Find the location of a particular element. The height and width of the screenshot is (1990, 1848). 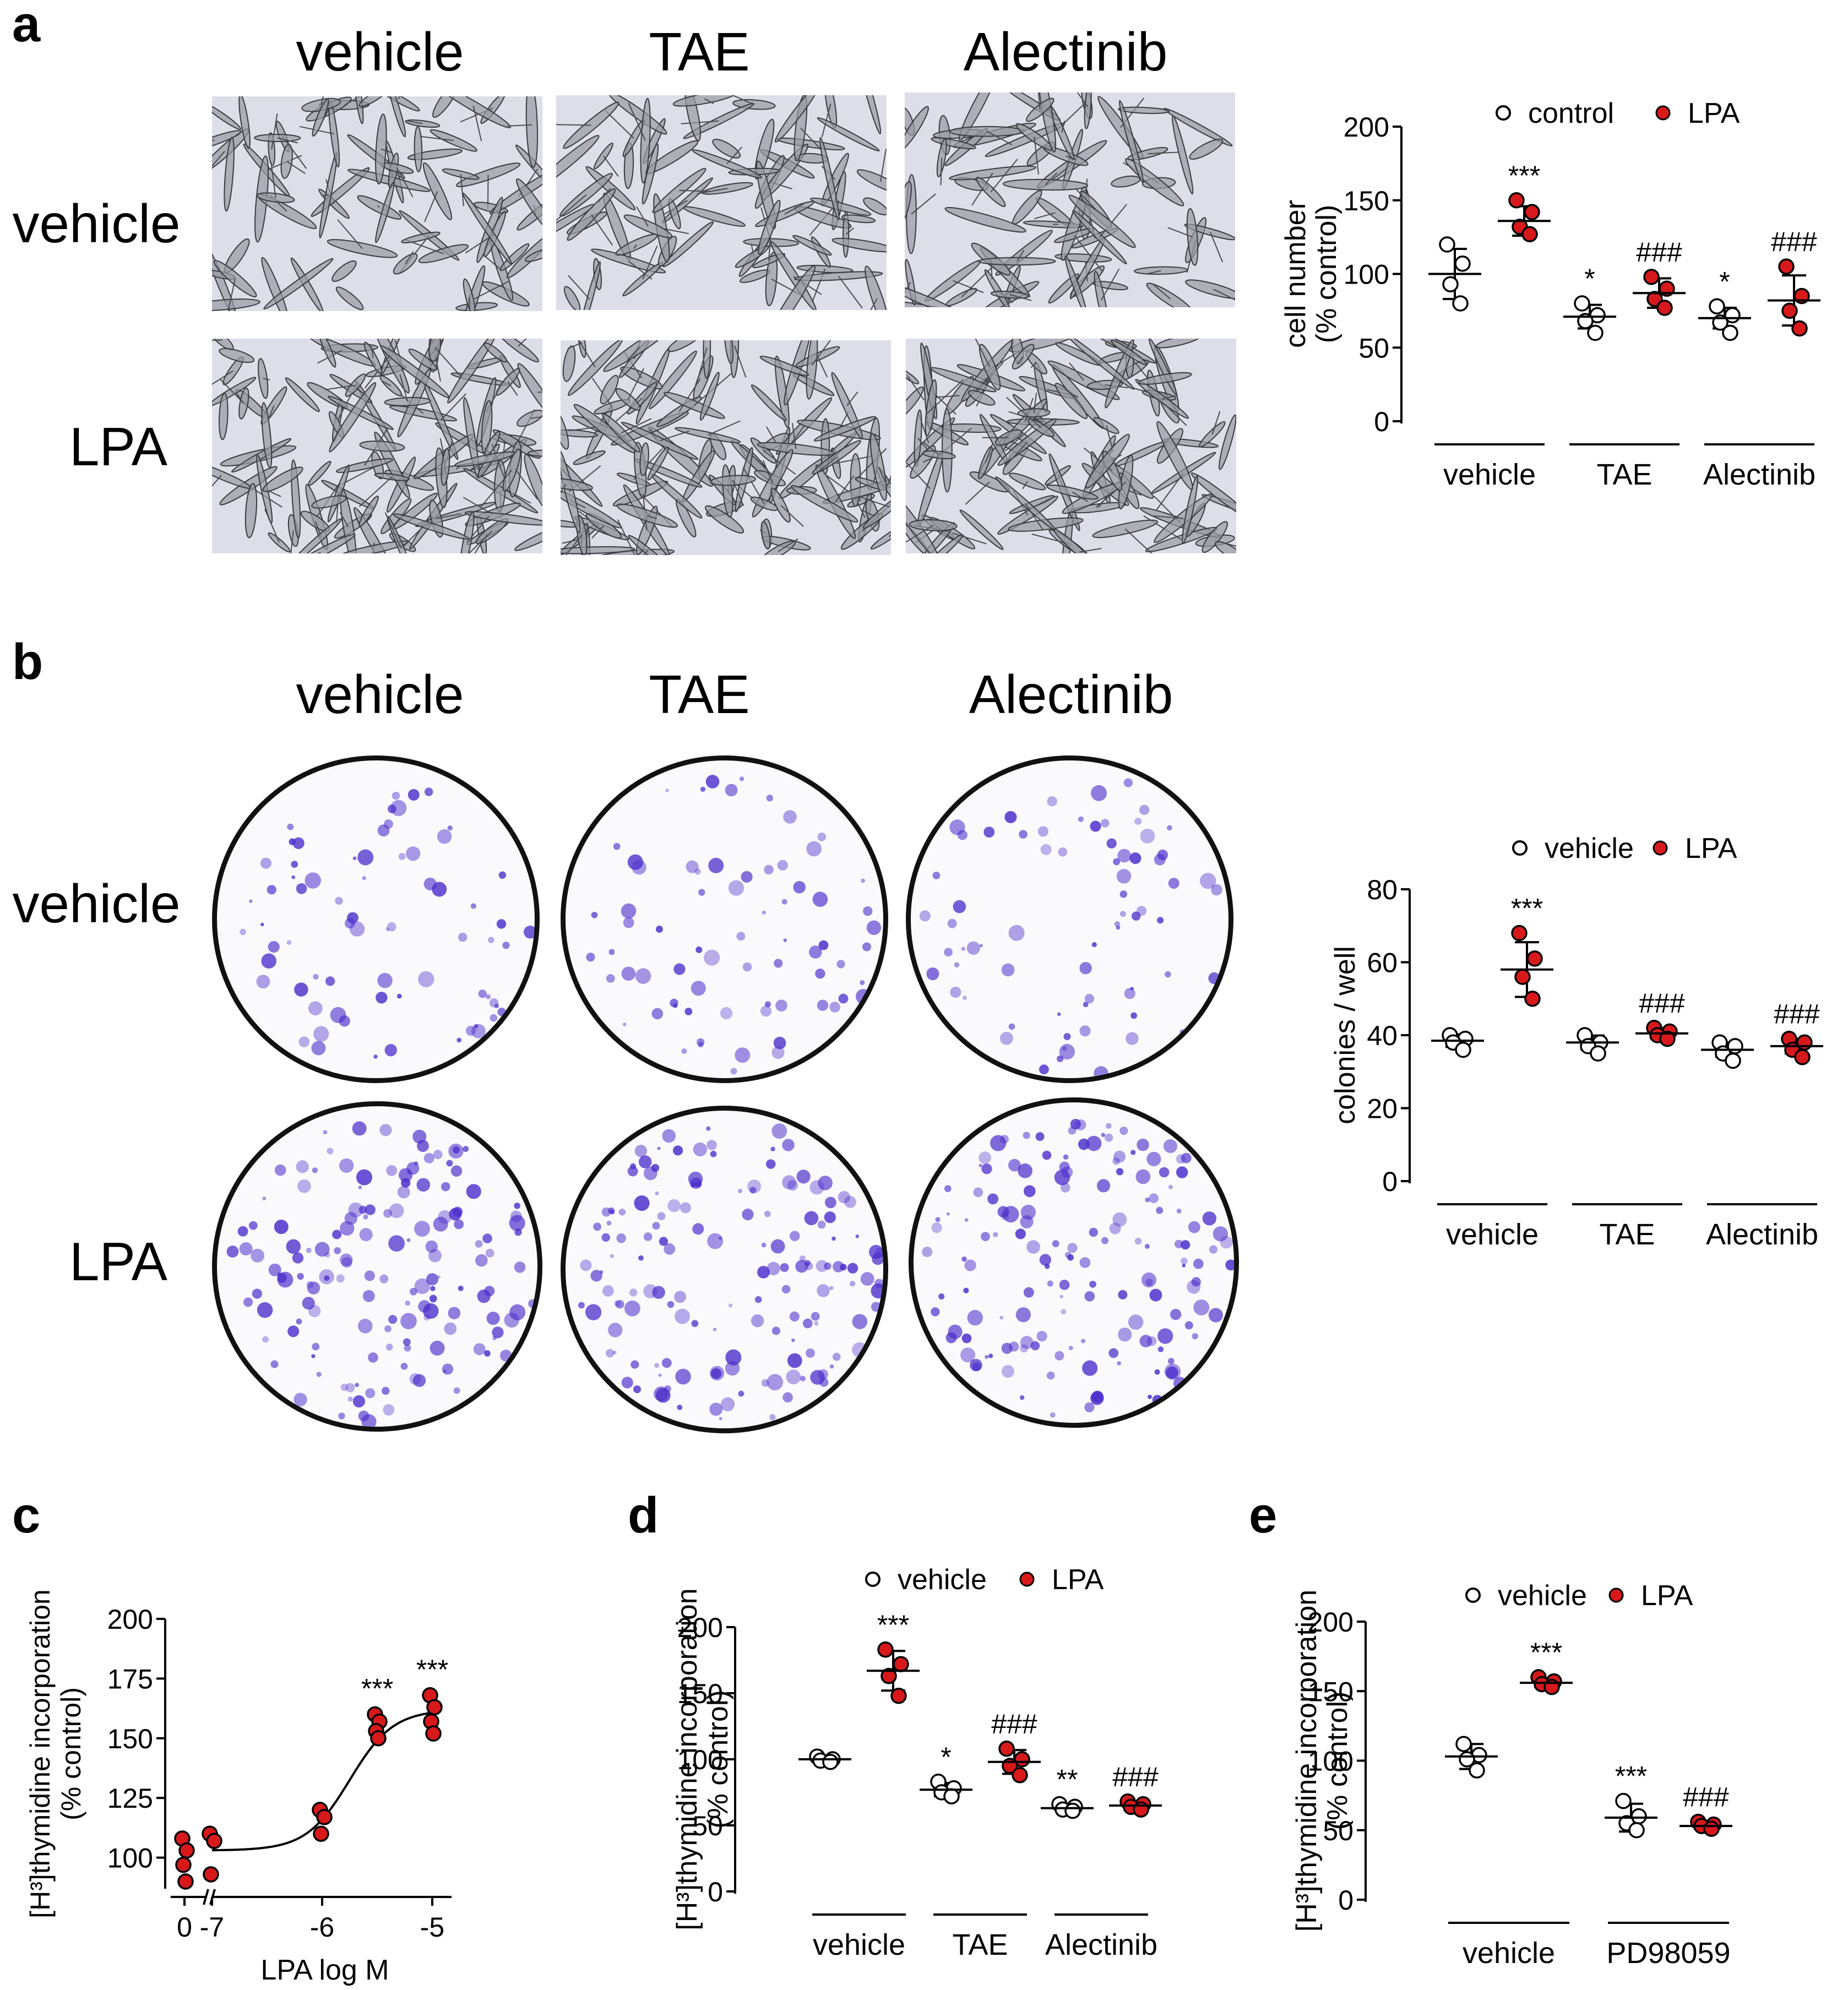

legend-marker-open is located at coordinates (1473, 1595).